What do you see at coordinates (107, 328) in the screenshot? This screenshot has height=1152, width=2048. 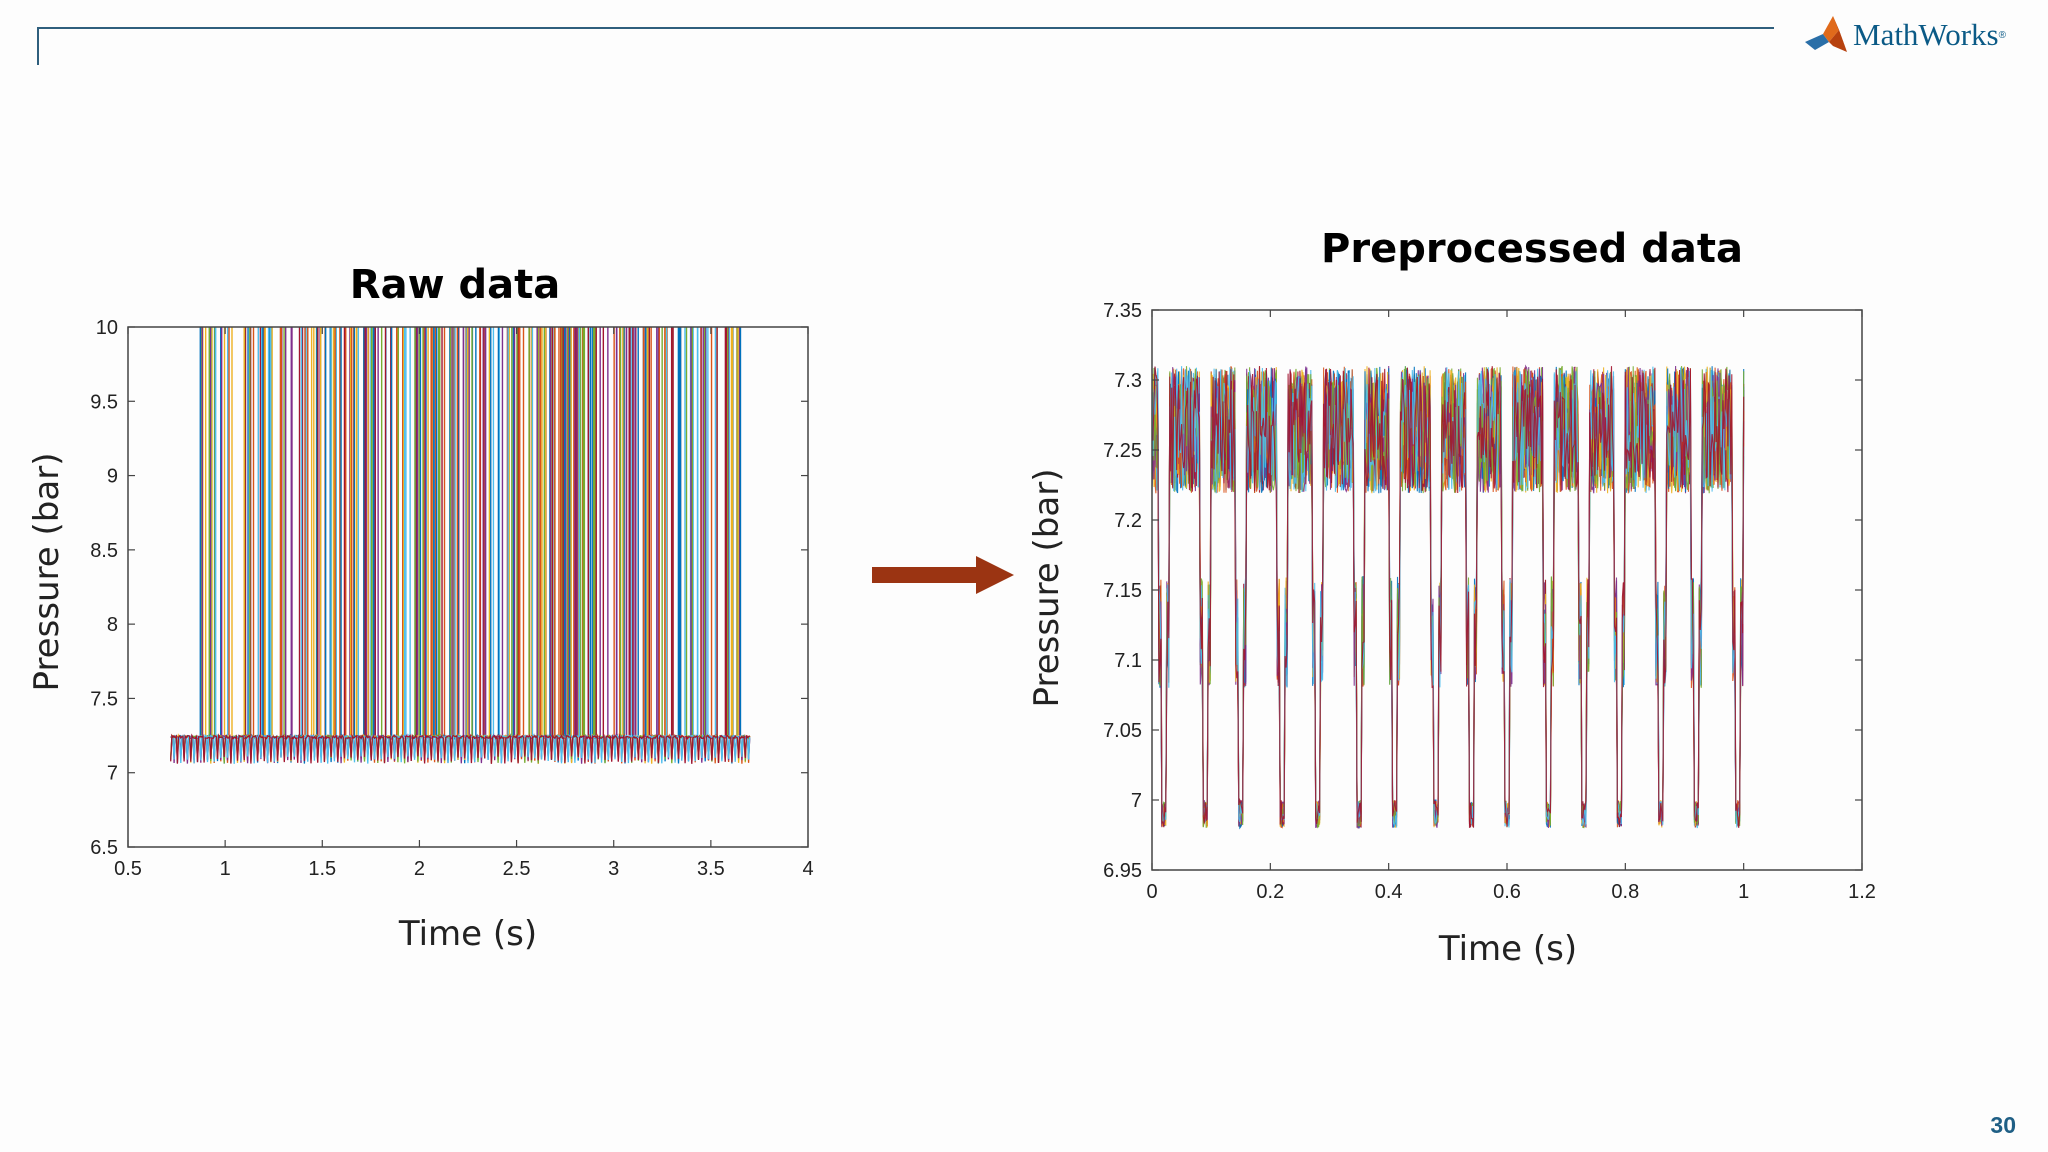 I see `y-tick-label: 10` at bounding box center [107, 328].